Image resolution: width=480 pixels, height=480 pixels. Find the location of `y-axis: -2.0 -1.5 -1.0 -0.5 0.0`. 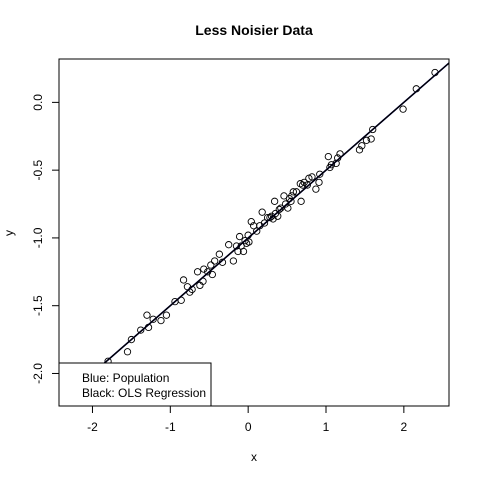

y-axis: -2.0 -1.5 -1.0 -0.5 0.0 is located at coordinates (45, 239).